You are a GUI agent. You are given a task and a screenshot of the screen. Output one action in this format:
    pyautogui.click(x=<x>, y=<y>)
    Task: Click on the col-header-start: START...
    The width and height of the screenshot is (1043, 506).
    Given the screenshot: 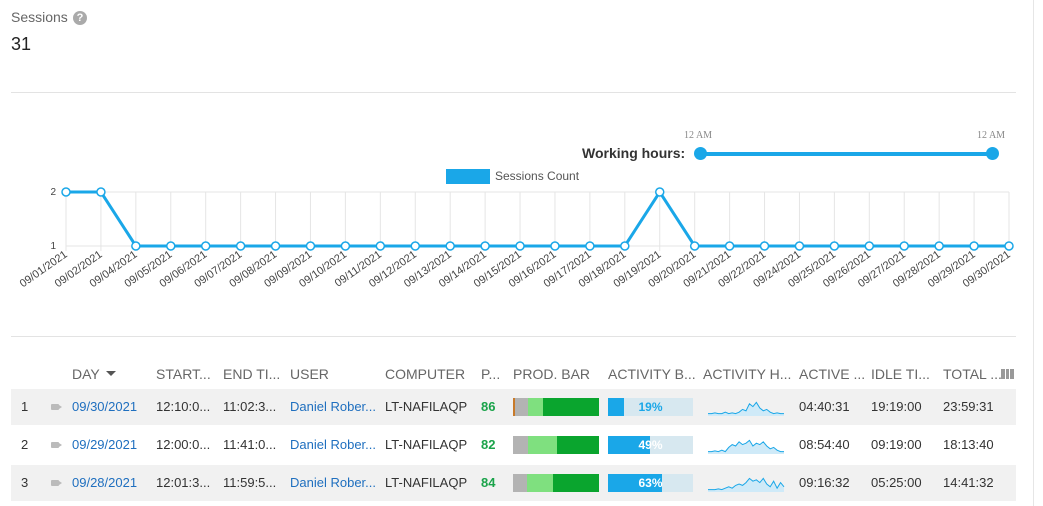 What is the action you would take?
    pyautogui.click(x=183, y=374)
    